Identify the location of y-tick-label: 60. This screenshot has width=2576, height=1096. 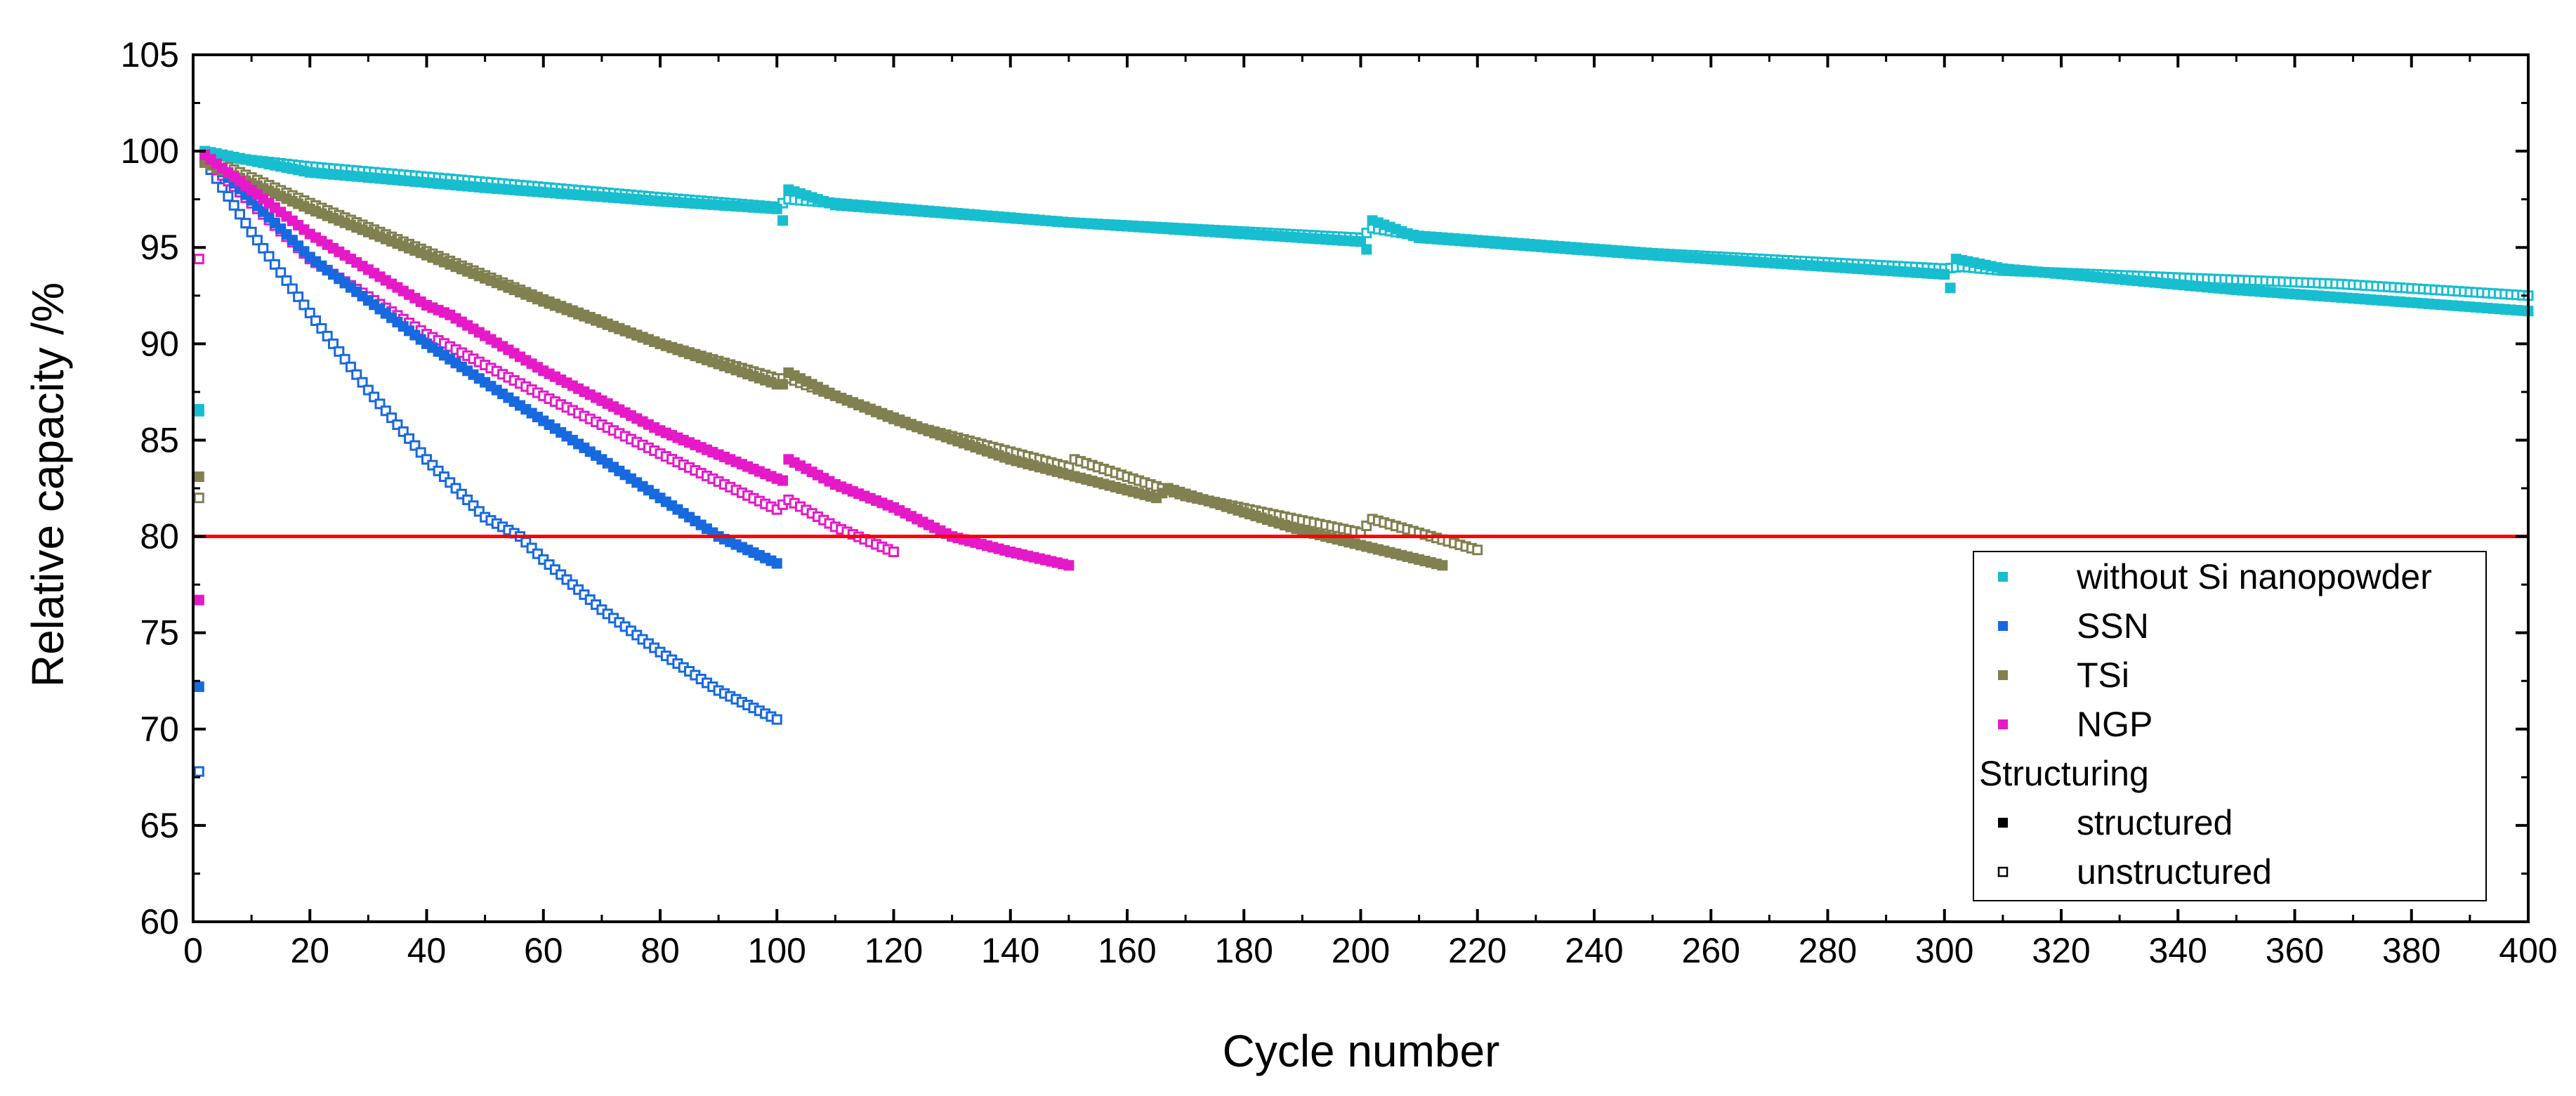
(159, 921).